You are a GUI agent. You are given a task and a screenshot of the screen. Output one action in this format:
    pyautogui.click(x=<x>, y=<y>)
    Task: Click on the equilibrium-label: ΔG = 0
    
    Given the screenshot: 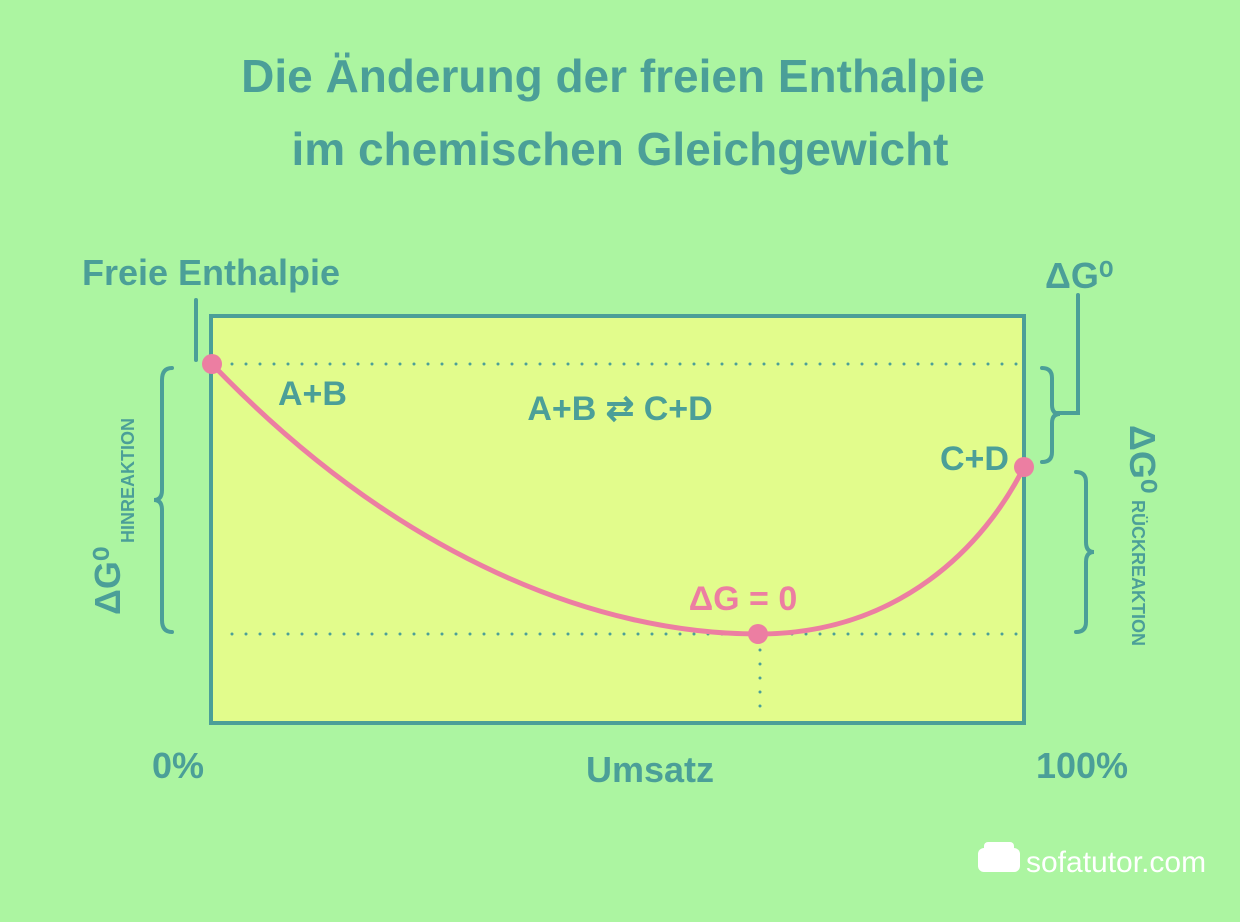 What is the action you would take?
    pyautogui.click(x=743, y=599)
    